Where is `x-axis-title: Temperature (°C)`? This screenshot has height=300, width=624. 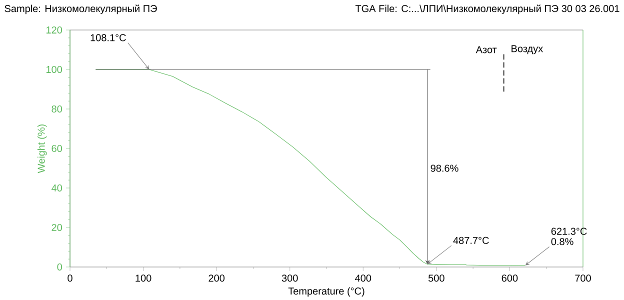 x-axis-title: Temperature (°C) is located at coordinates (326, 292).